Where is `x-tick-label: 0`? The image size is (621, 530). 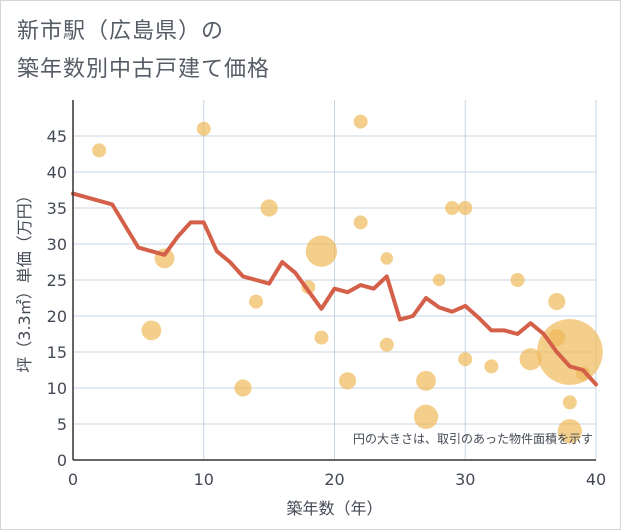
x-tick-label: 0 is located at coordinates (73, 479).